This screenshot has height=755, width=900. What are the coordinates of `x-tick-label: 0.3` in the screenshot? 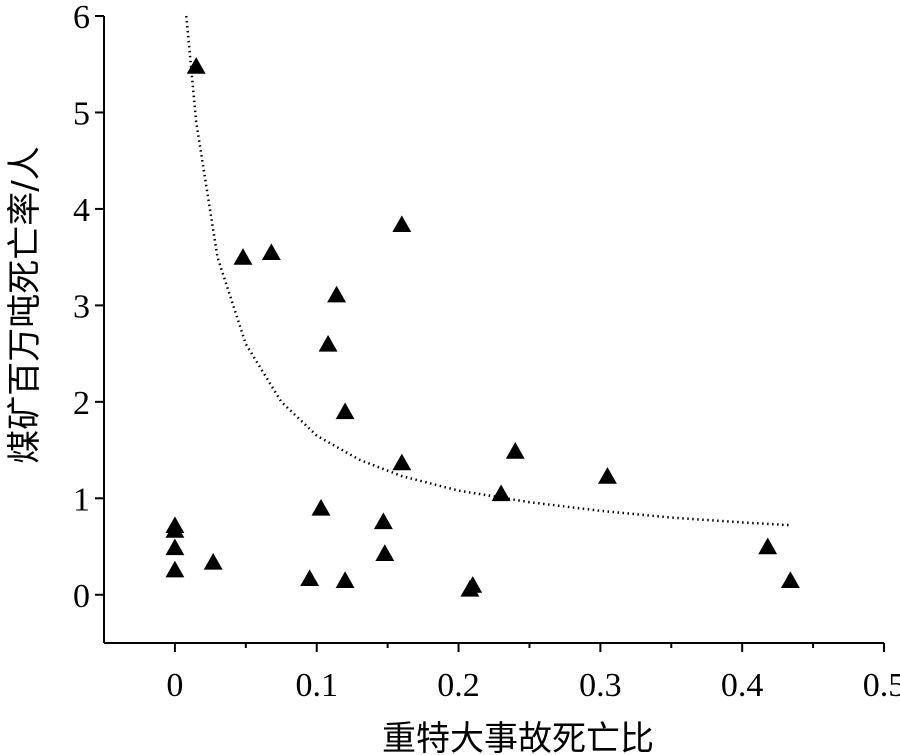 It's located at (600, 685).